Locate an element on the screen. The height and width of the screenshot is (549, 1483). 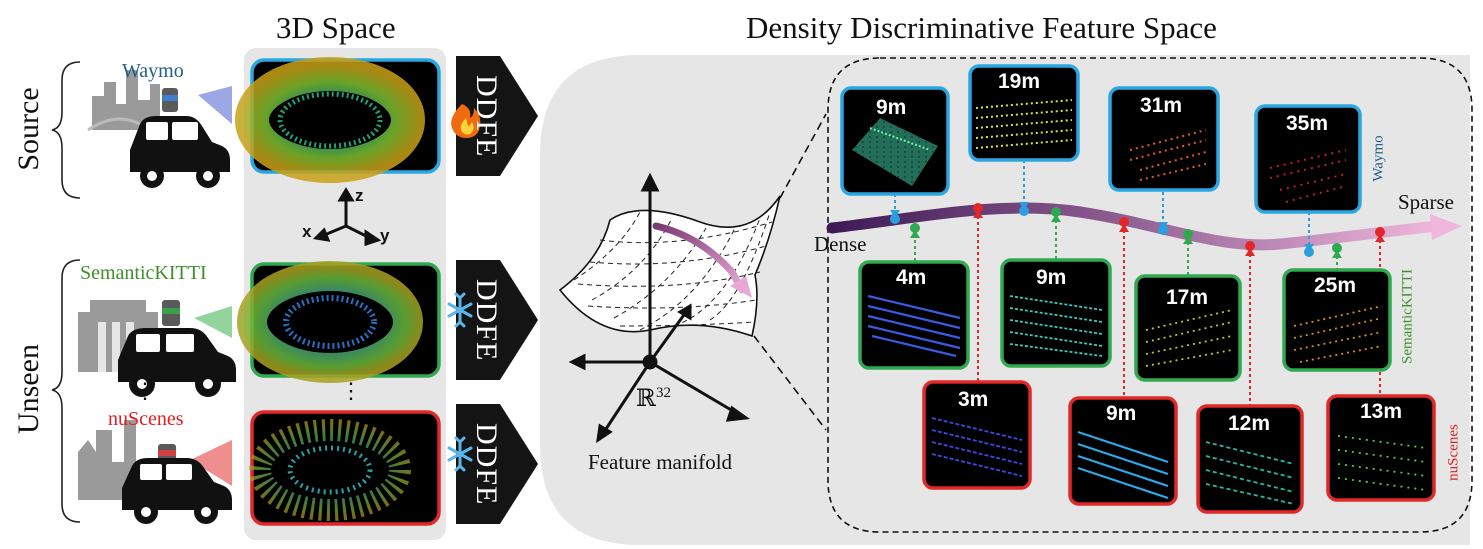
nuscenes-tile-label: 3m is located at coordinates (973, 399).